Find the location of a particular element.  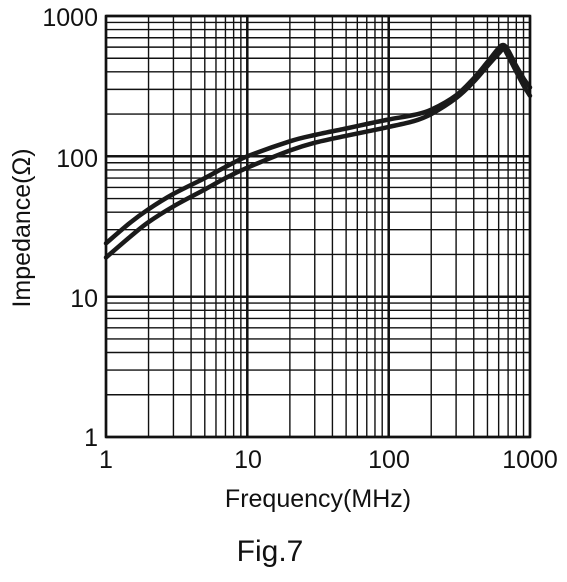

y-axis-title: Impedance(Ω) is located at coordinates (22, 227).